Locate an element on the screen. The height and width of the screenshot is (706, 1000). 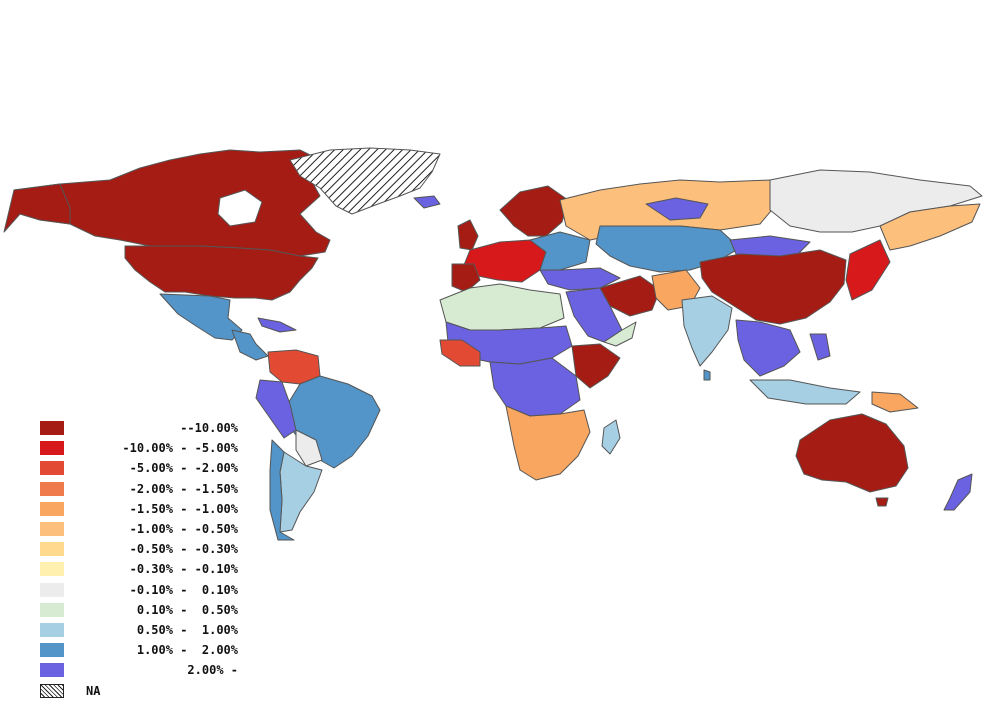
legend-label: -5.00% - -2.00% is located at coordinates (183, 468).